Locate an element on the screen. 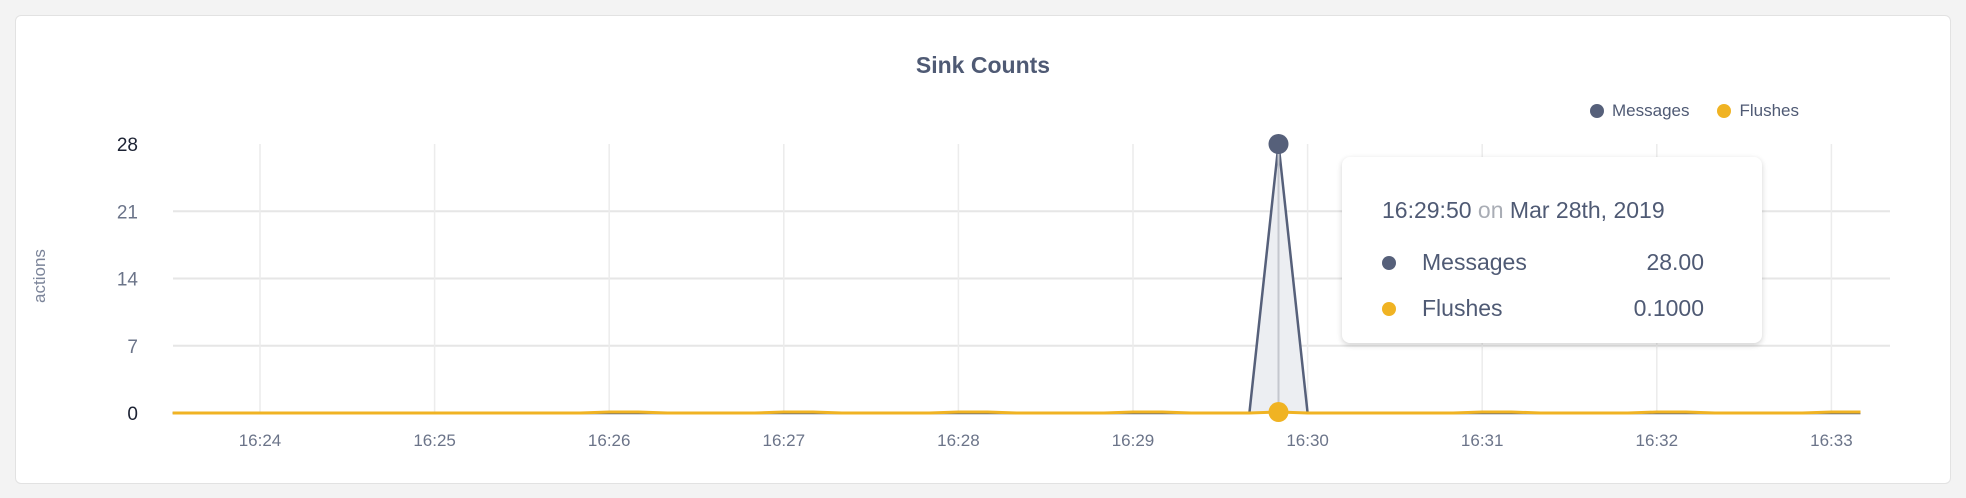  tooltip-date: Mar 28th, 2019 is located at coordinates (1587, 210).